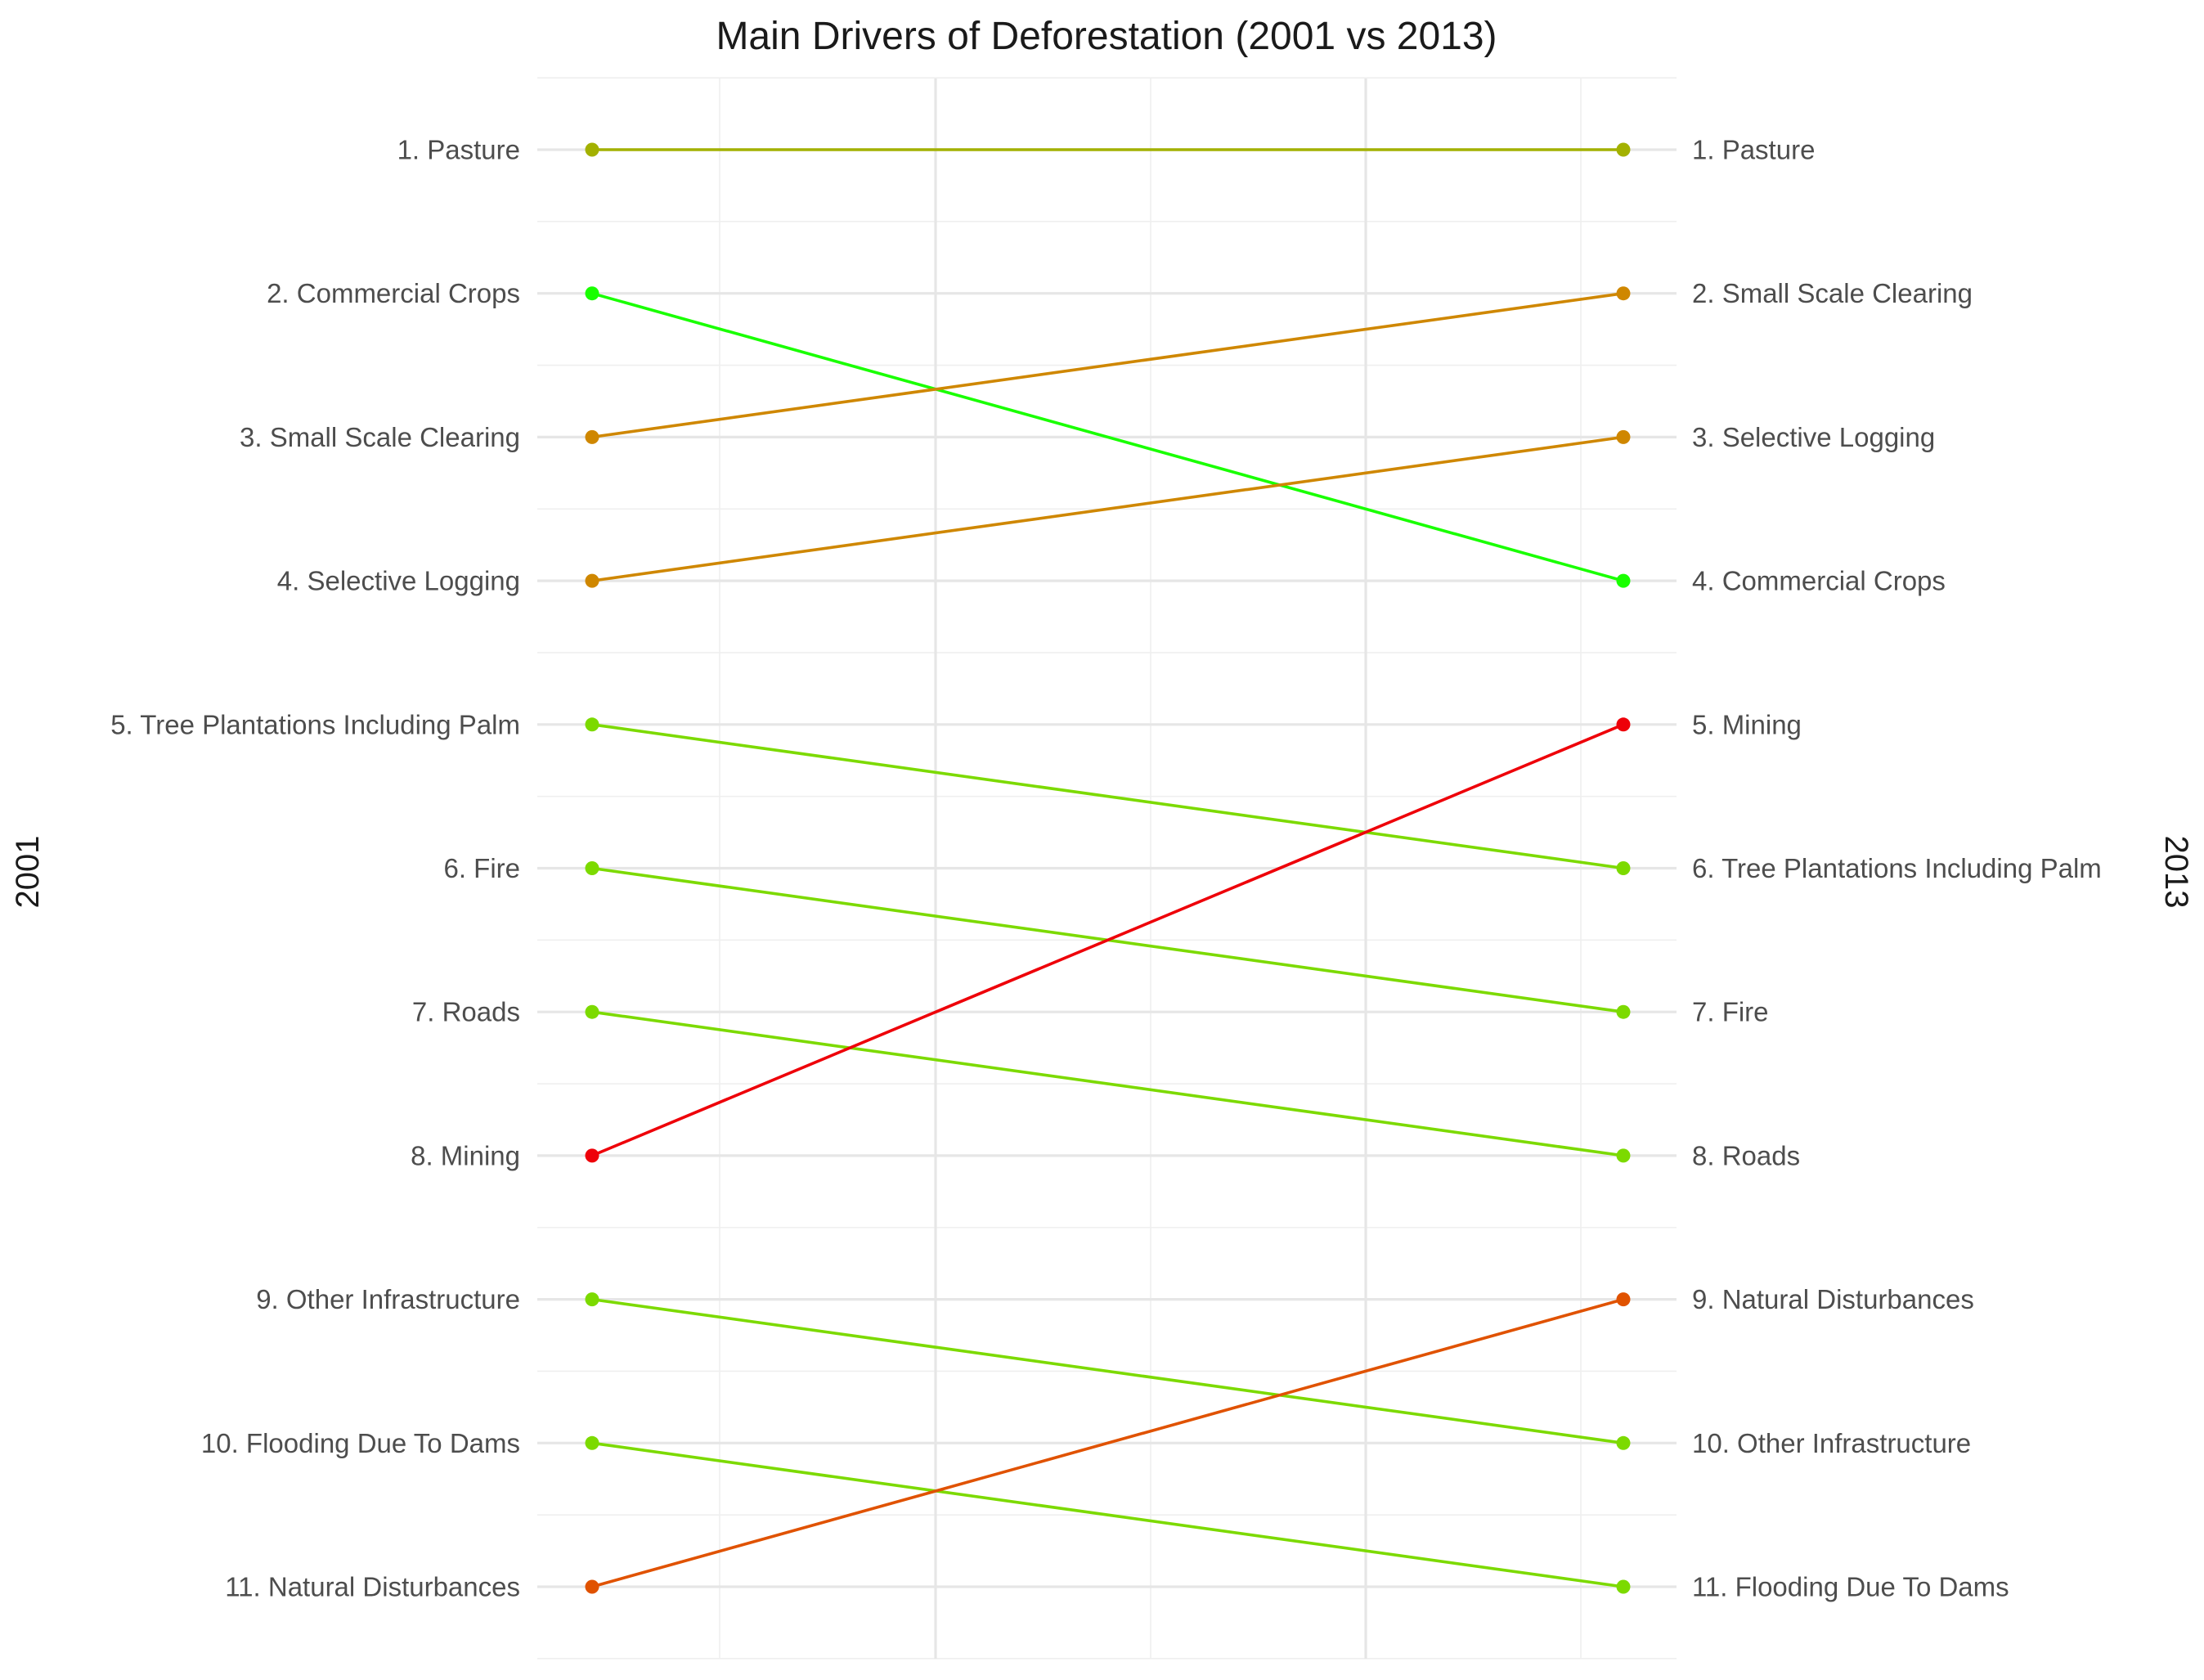 Image resolution: width=2204 pixels, height=1680 pixels. I want to click on right-tick-label: 11. Flooding Due To Dams, so click(1850, 1587).